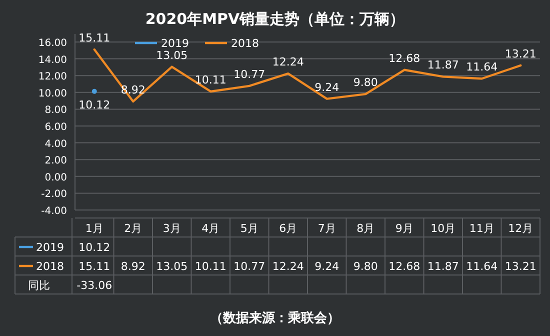 This screenshot has height=336, width=550. Describe the element at coordinates (52, 43) in the screenshot. I see `y-tick-label: 16.00` at that location.